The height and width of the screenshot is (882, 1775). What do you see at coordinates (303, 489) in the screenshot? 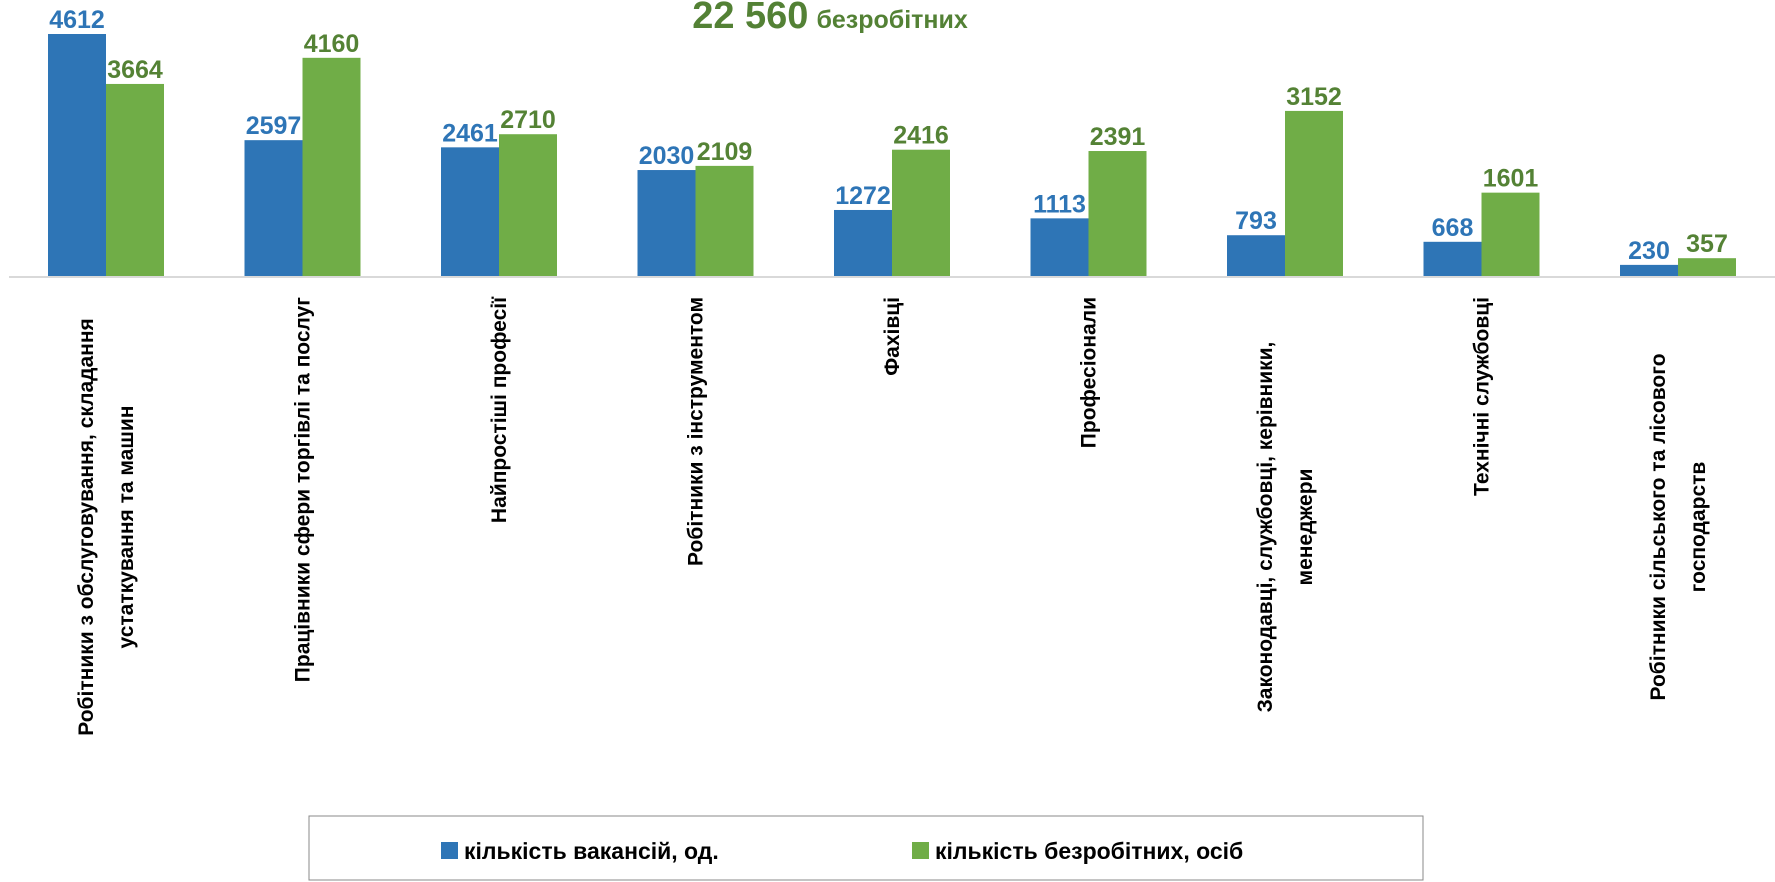
I see `x-tick-label: Працівники сфери торгівлі та послуг` at bounding box center [303, 489].